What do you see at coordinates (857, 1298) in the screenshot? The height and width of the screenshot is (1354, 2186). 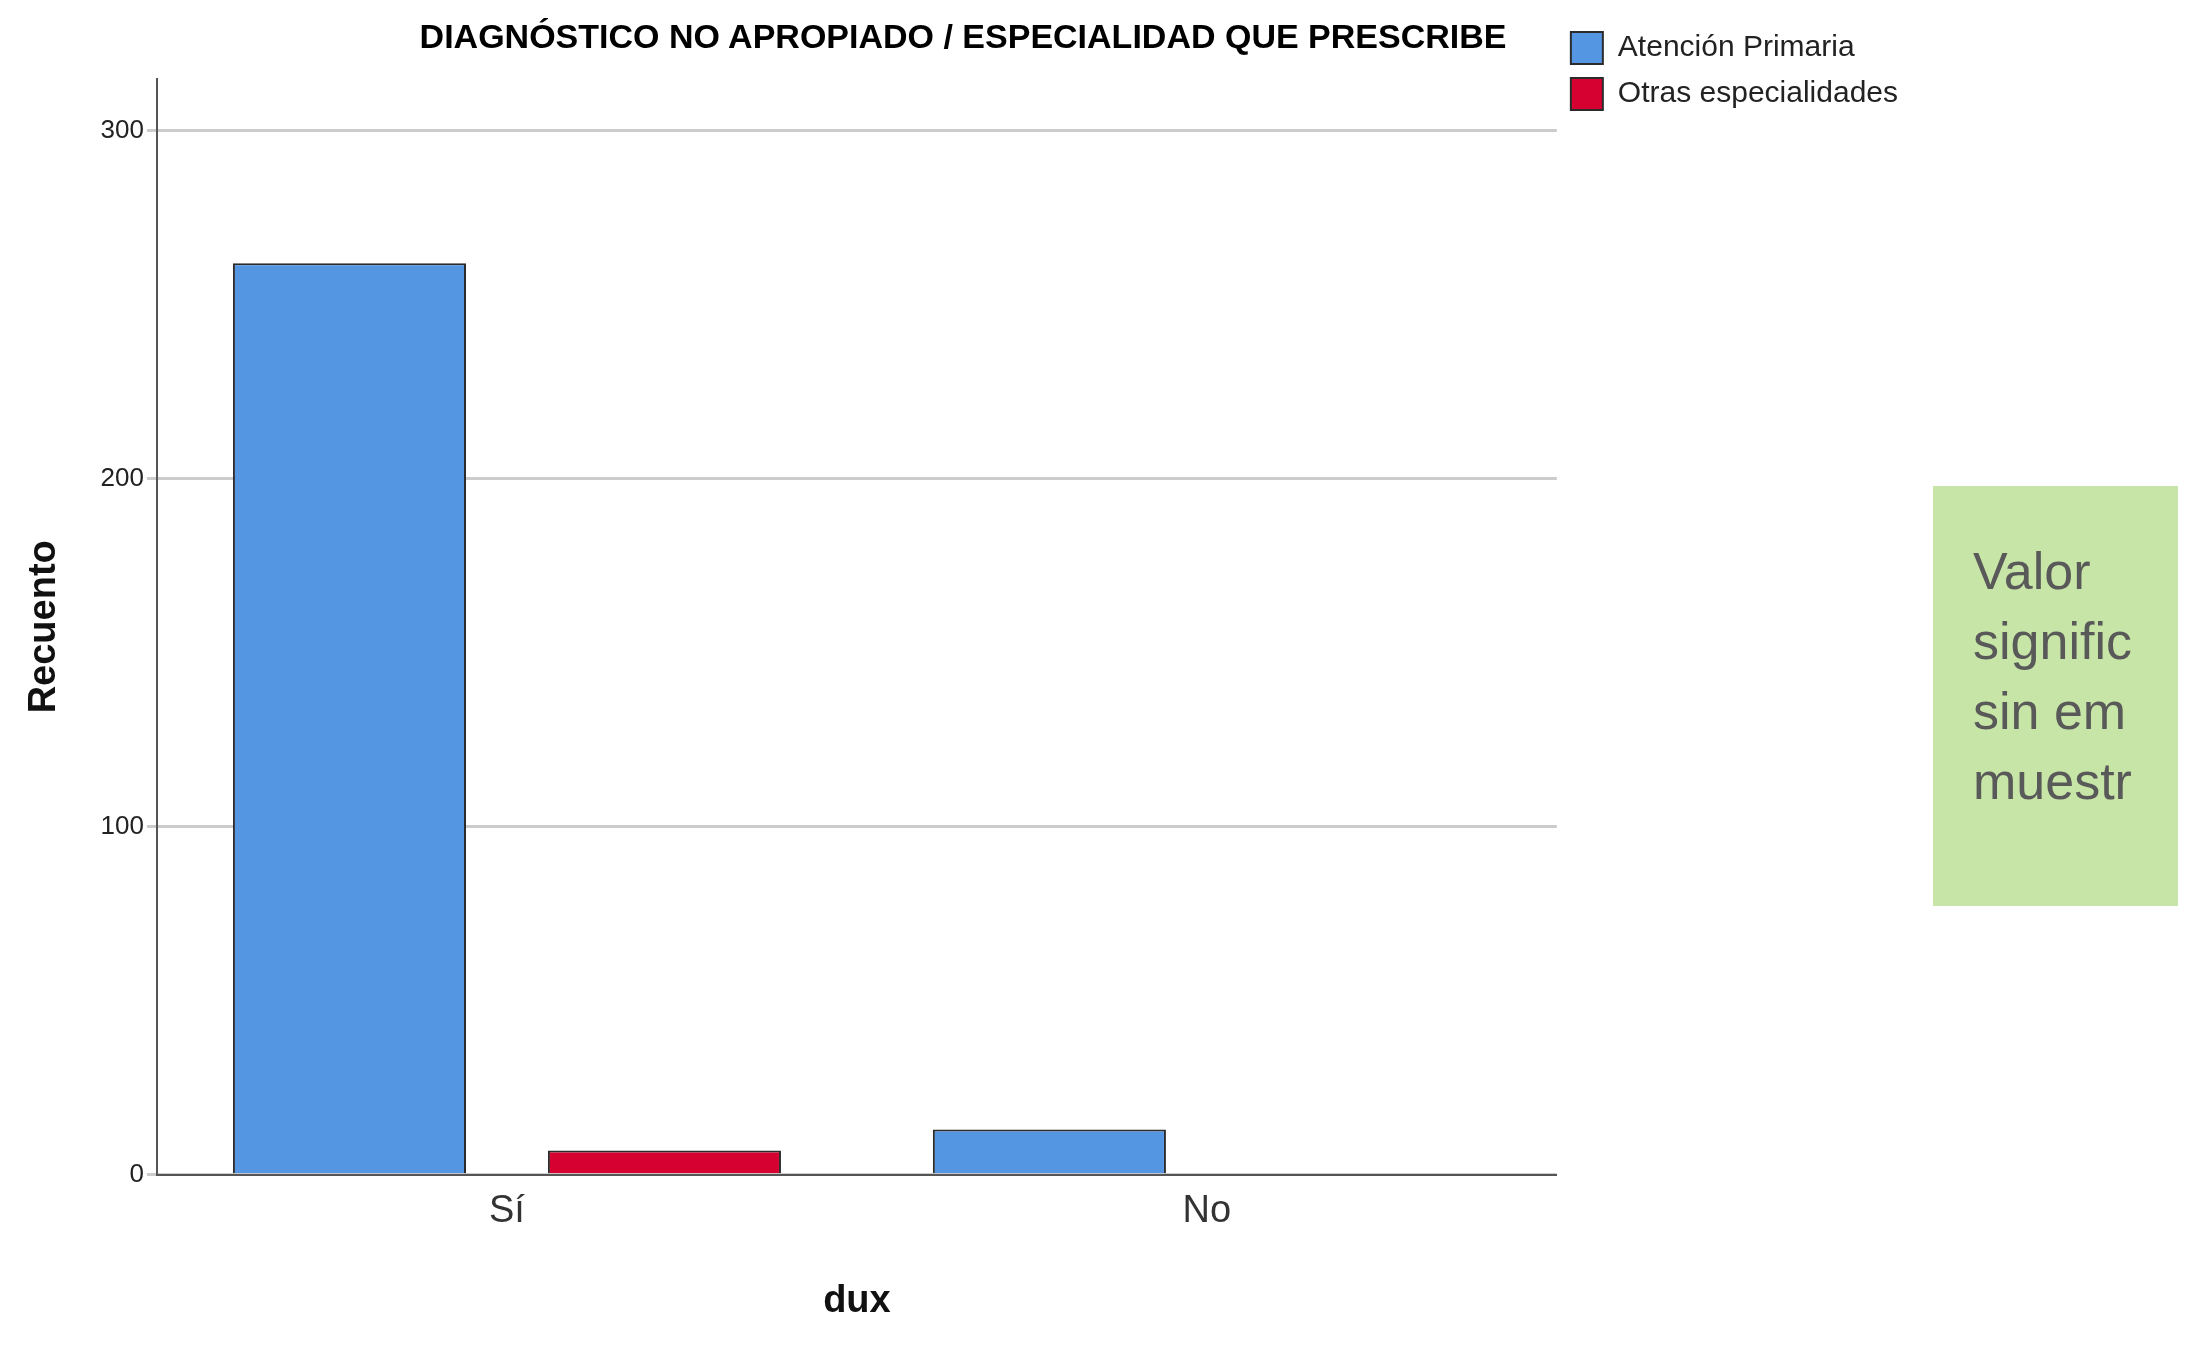 I see `x-axis-title: dux` at bounding box center [857, 1298].